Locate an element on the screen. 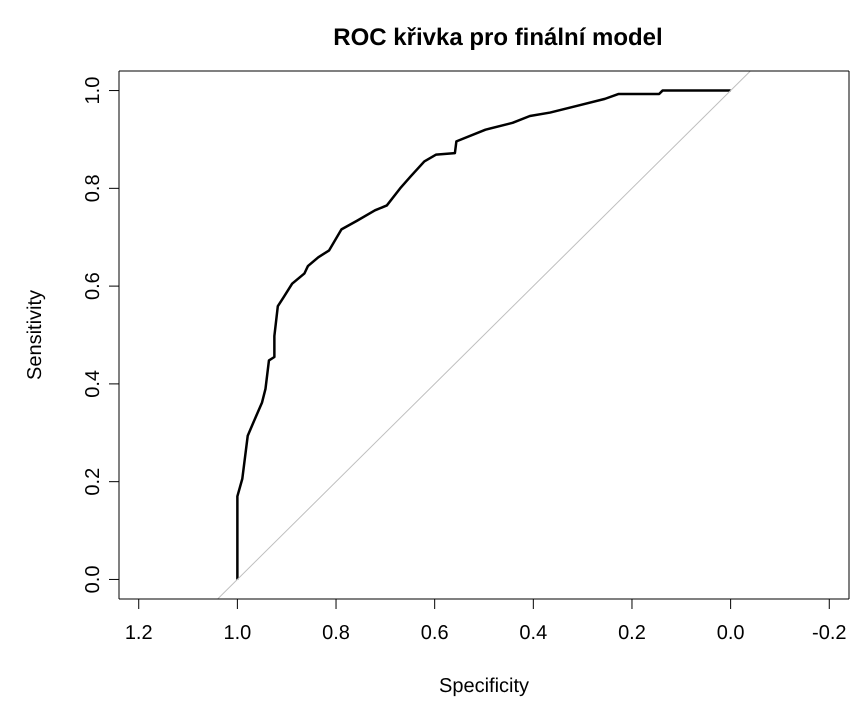 This screenshot has width=860, height=720. x-tick-label: 0.8 is located at coordinates (336, 633).